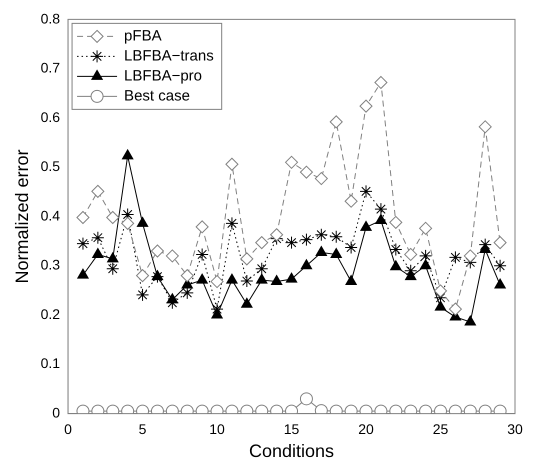  Describe the element at coordinates (50, 166) in the screenshot. I see `y-tick-label: 0.5` at that location.